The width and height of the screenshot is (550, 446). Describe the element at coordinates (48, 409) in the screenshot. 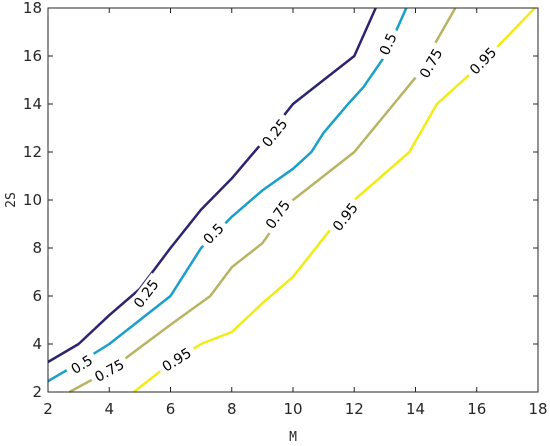

I see `x-tick-label: 2` at that location.